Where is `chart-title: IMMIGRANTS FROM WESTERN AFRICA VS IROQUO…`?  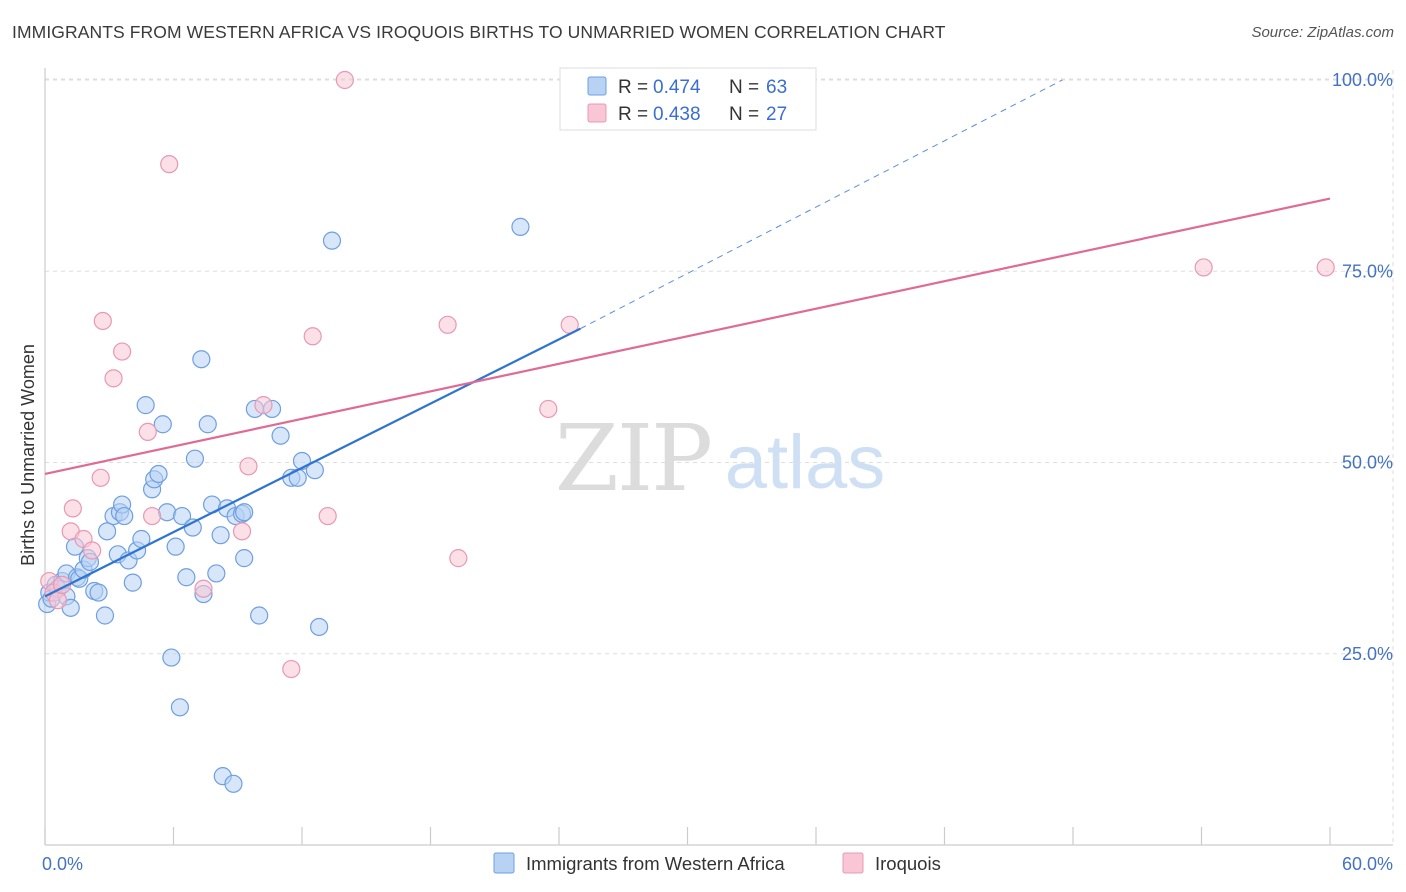
chart-title: IMMIGRANTS FROM WESTERN AFRICA VS IROQUO… is located at coordinates (479, 32).